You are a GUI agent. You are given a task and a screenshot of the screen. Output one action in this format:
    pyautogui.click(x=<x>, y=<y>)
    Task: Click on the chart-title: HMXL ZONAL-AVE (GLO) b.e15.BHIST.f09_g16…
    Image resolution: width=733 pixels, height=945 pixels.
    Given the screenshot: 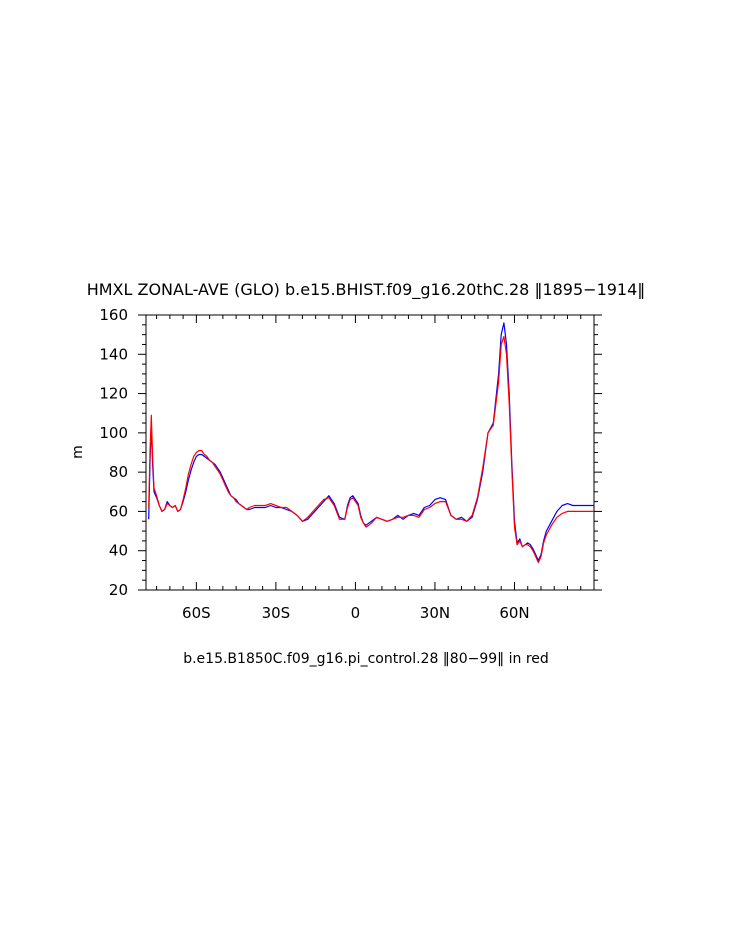 What is the action you would take?
    pyautogui.click(x=366, y=290)
    